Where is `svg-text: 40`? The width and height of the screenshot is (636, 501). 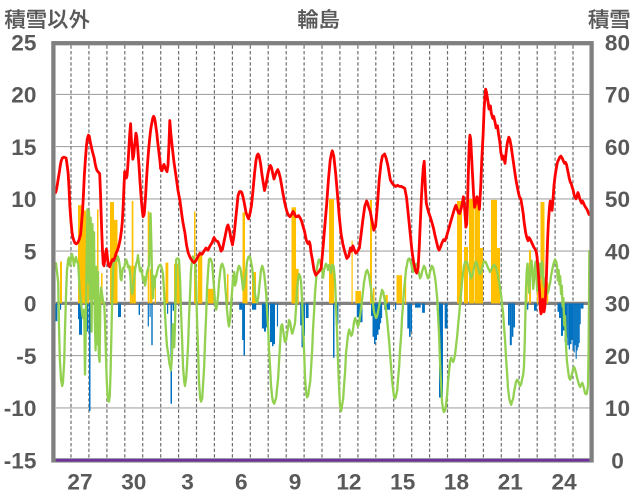 svg-text: 40 is located at coordinates (617, 251).